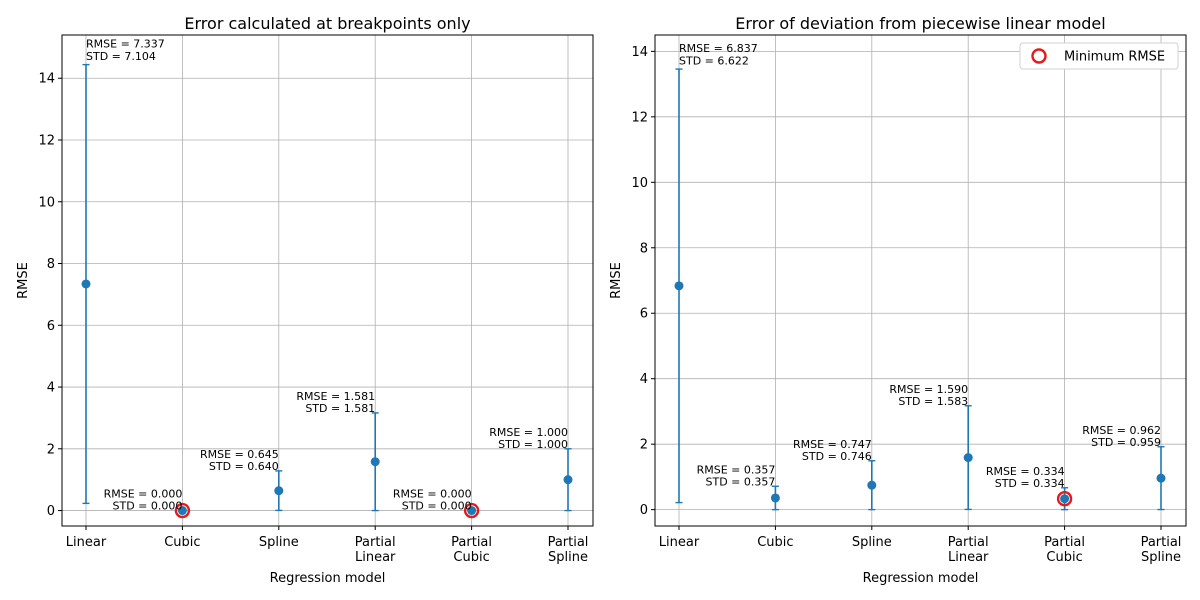 Image resolution: width=1200 pixels, height=600 pixels. I want to click on annotation-rmse: RMSE = 0.645, so click(239, 454).